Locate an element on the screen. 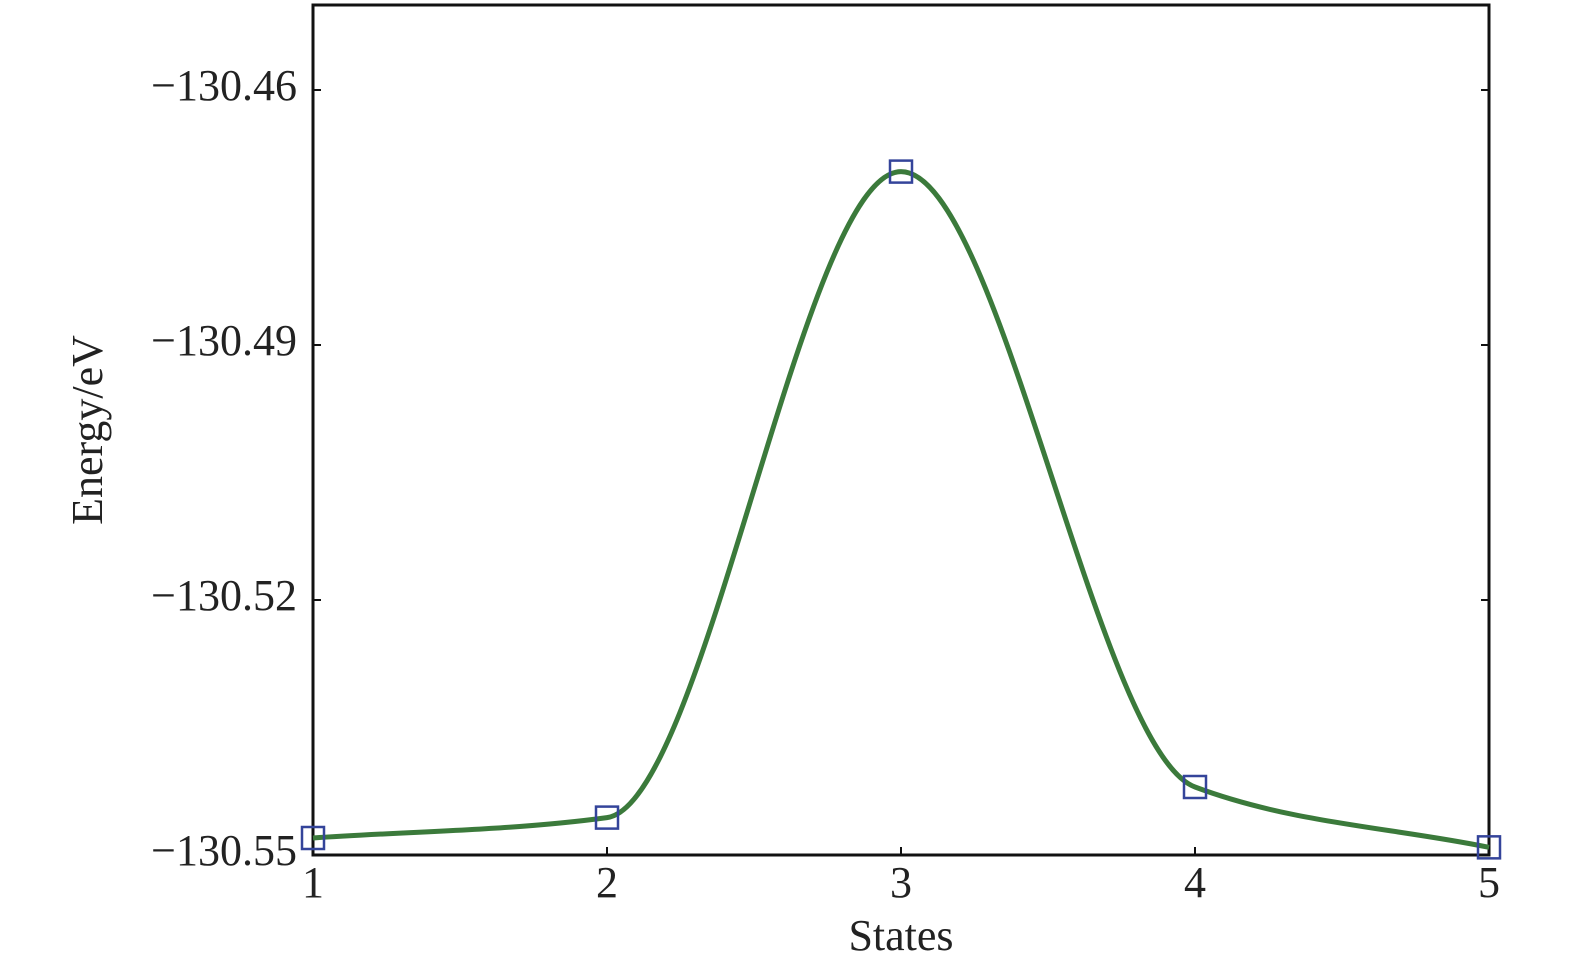 Image resolution: width=1575 pixels, height=976 pixels. x-tick-label: 4 is located at coordinates (1195, 882).